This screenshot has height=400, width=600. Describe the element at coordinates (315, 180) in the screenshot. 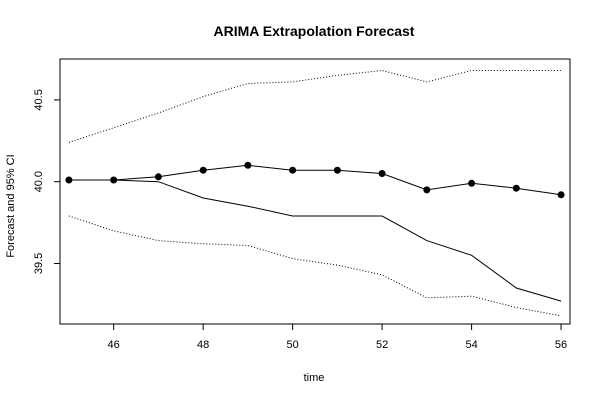

I see `forecast-line` at that location.